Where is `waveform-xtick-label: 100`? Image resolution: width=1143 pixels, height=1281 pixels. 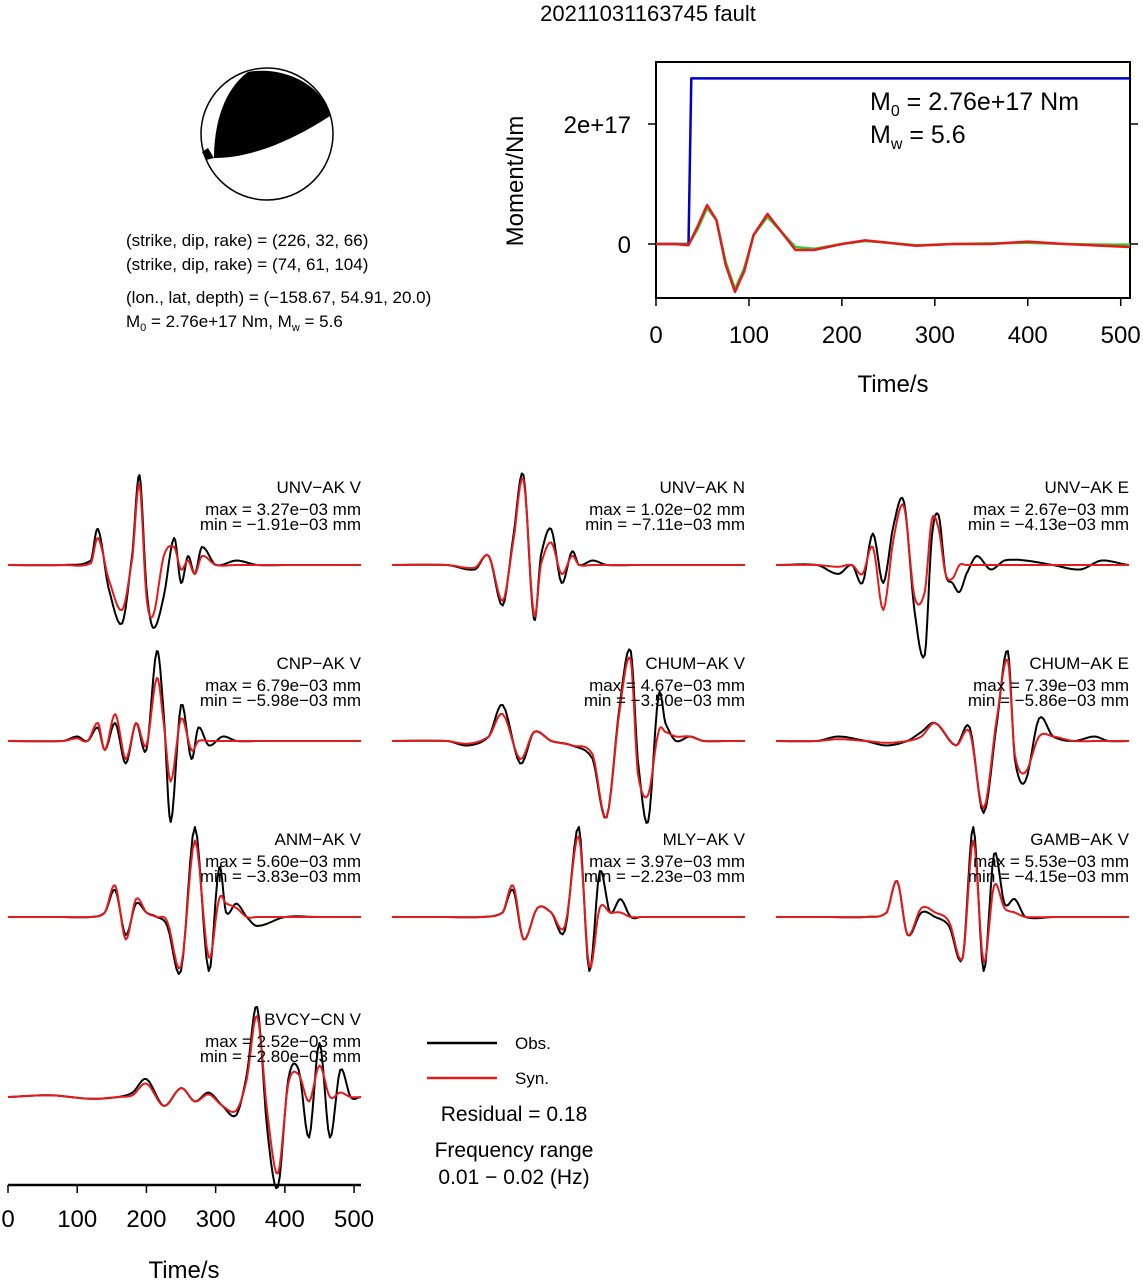
waveform-xtick-label: 100 is located at coordinates (77, 1219).